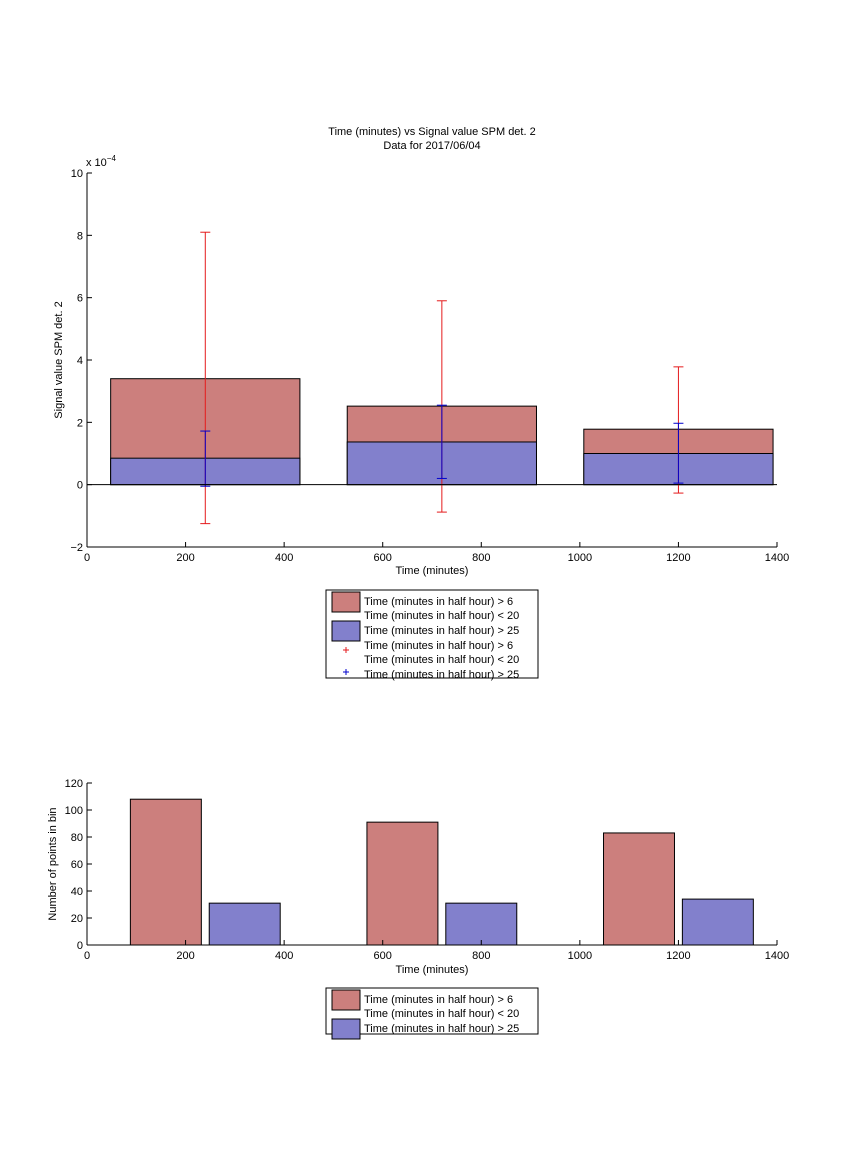  Describe the element at coordinates (438, 1000) in the screenshot. I see `chart2-legend-label: Time (minutes in half hour) > 6` at that location.